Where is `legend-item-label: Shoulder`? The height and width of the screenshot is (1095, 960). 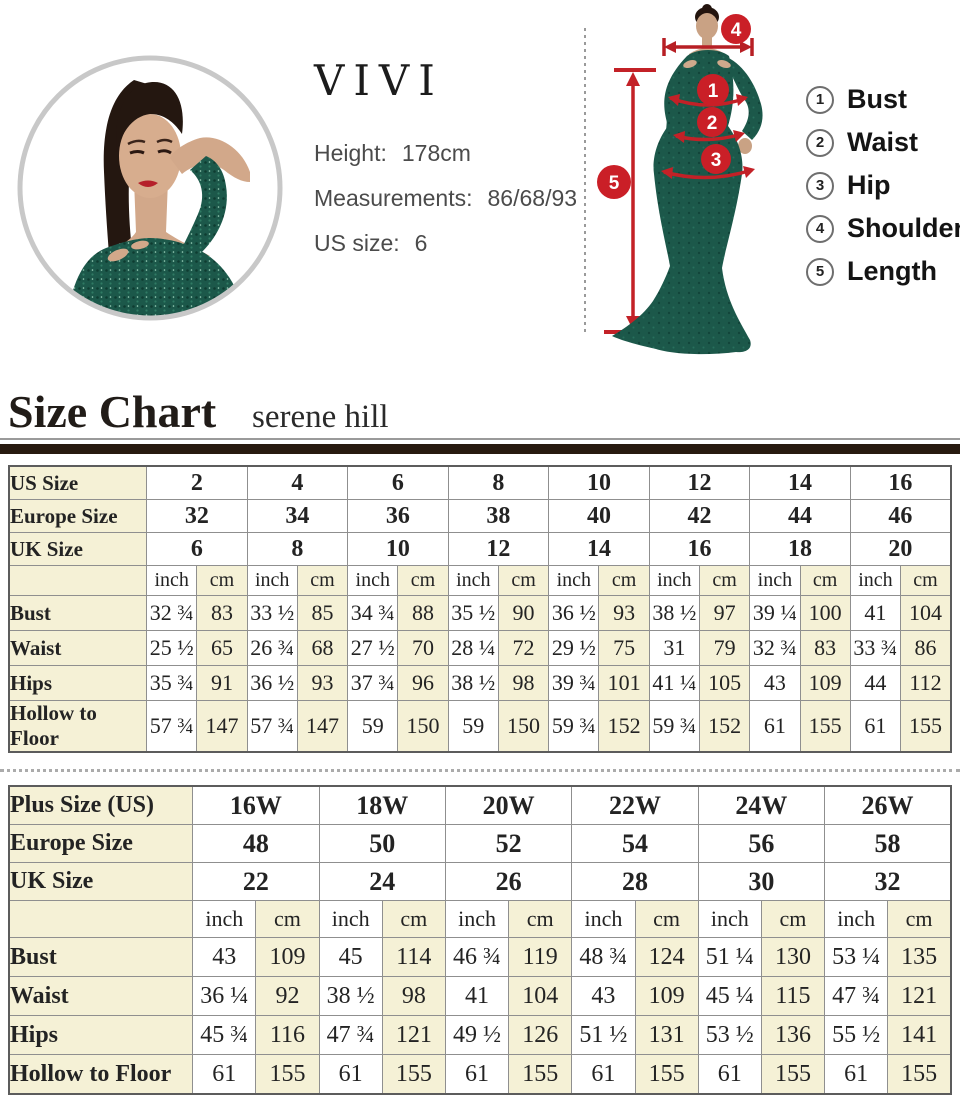
legend-item-label: Shoulder is located at coordinates (903, 228).